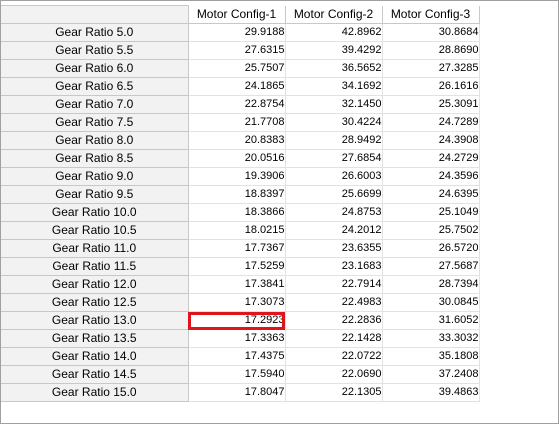 The image size is (559, 424). Describe the element at coordinates (431, 14) in the screenshot. I see `column-header-motor-config-3: Motor Config-3` at that location.